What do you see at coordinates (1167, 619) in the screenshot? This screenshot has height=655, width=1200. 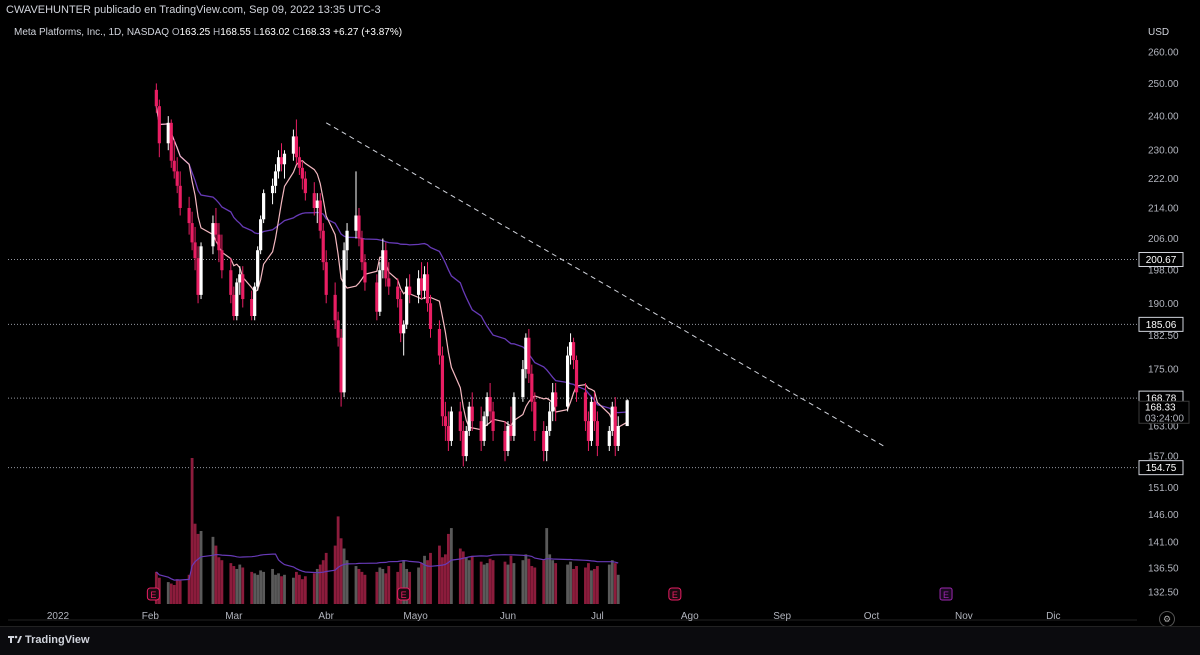 I see `gear-icon: ⚙` at bounding box center [1167, 619].